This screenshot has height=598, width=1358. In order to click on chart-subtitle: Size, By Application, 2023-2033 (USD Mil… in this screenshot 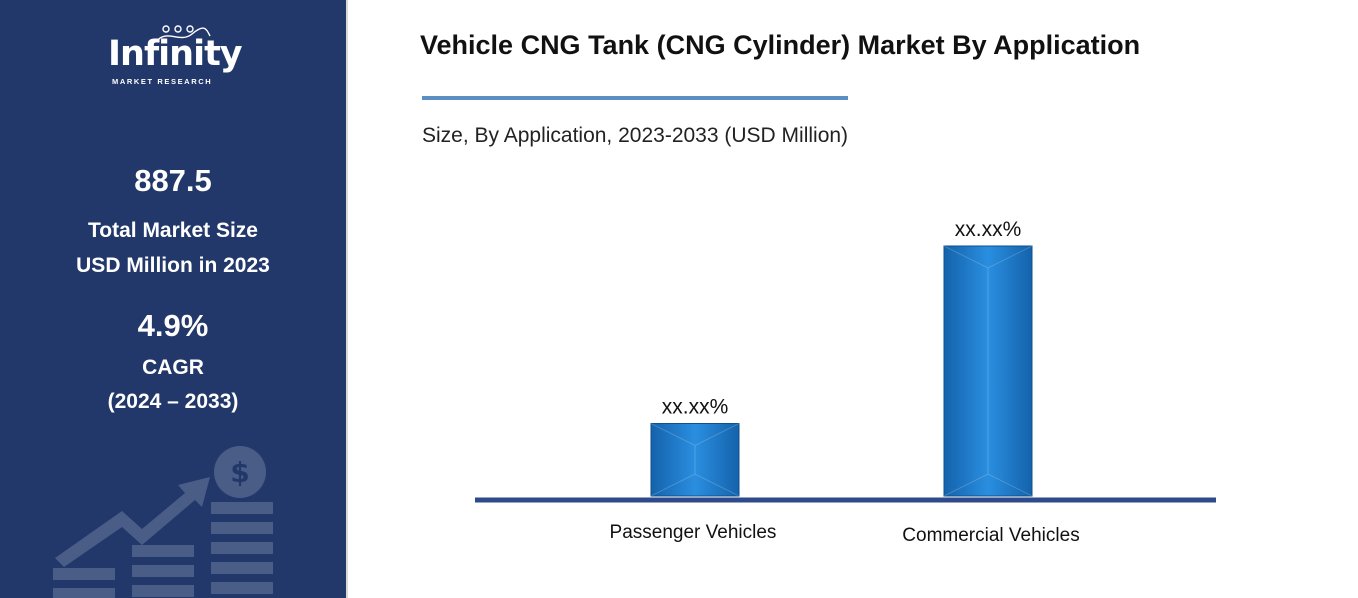, I will do `click(635, 135)`.